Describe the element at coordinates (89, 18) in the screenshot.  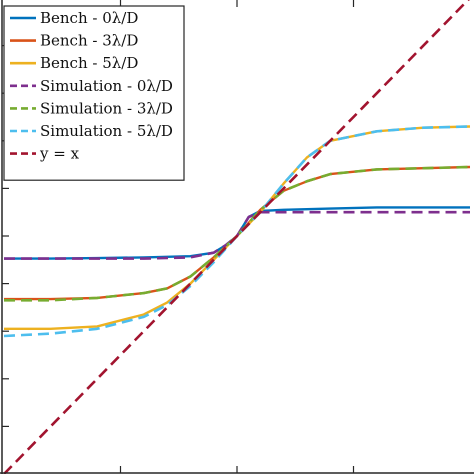
I see `legend-label-0: Bench - 0λ/D` at that location.